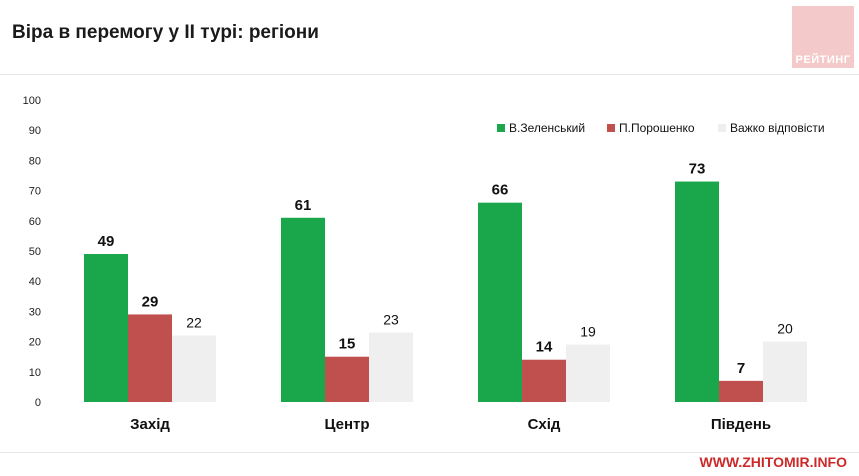 This screenshot has height=476, width=859. I want to click on y-tick-label: 100, so click(32, 101).